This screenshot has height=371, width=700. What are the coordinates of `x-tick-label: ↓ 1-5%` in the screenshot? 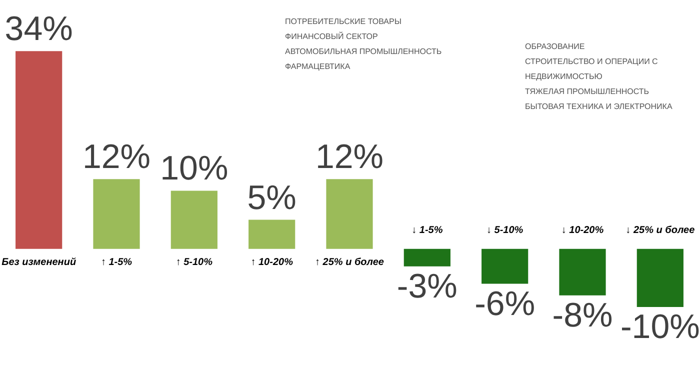 It's located at (427, 230).